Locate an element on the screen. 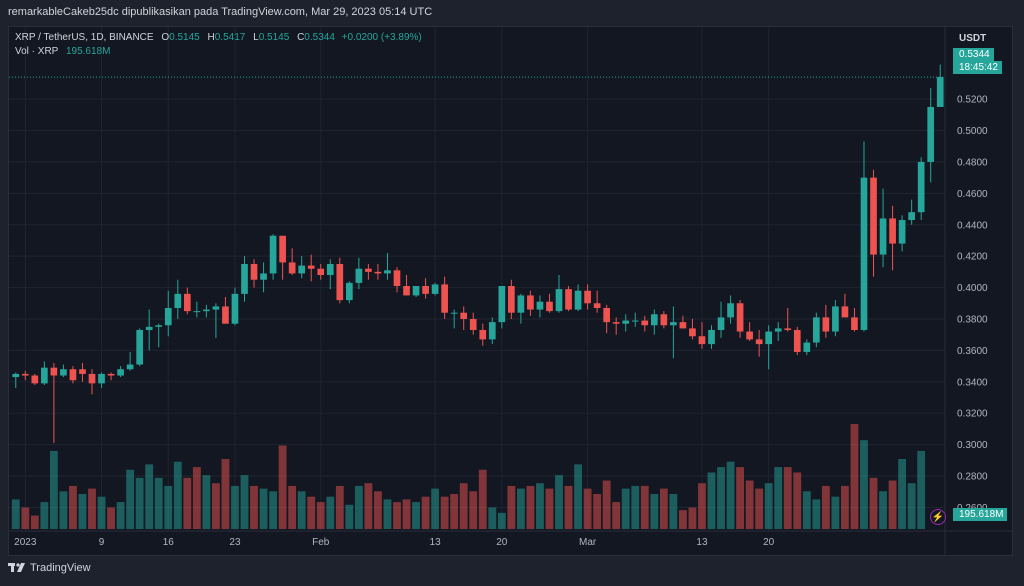  symbol-label: XRP / TetherUS, 1D, BINANCE is located at coordinates (84, 37).